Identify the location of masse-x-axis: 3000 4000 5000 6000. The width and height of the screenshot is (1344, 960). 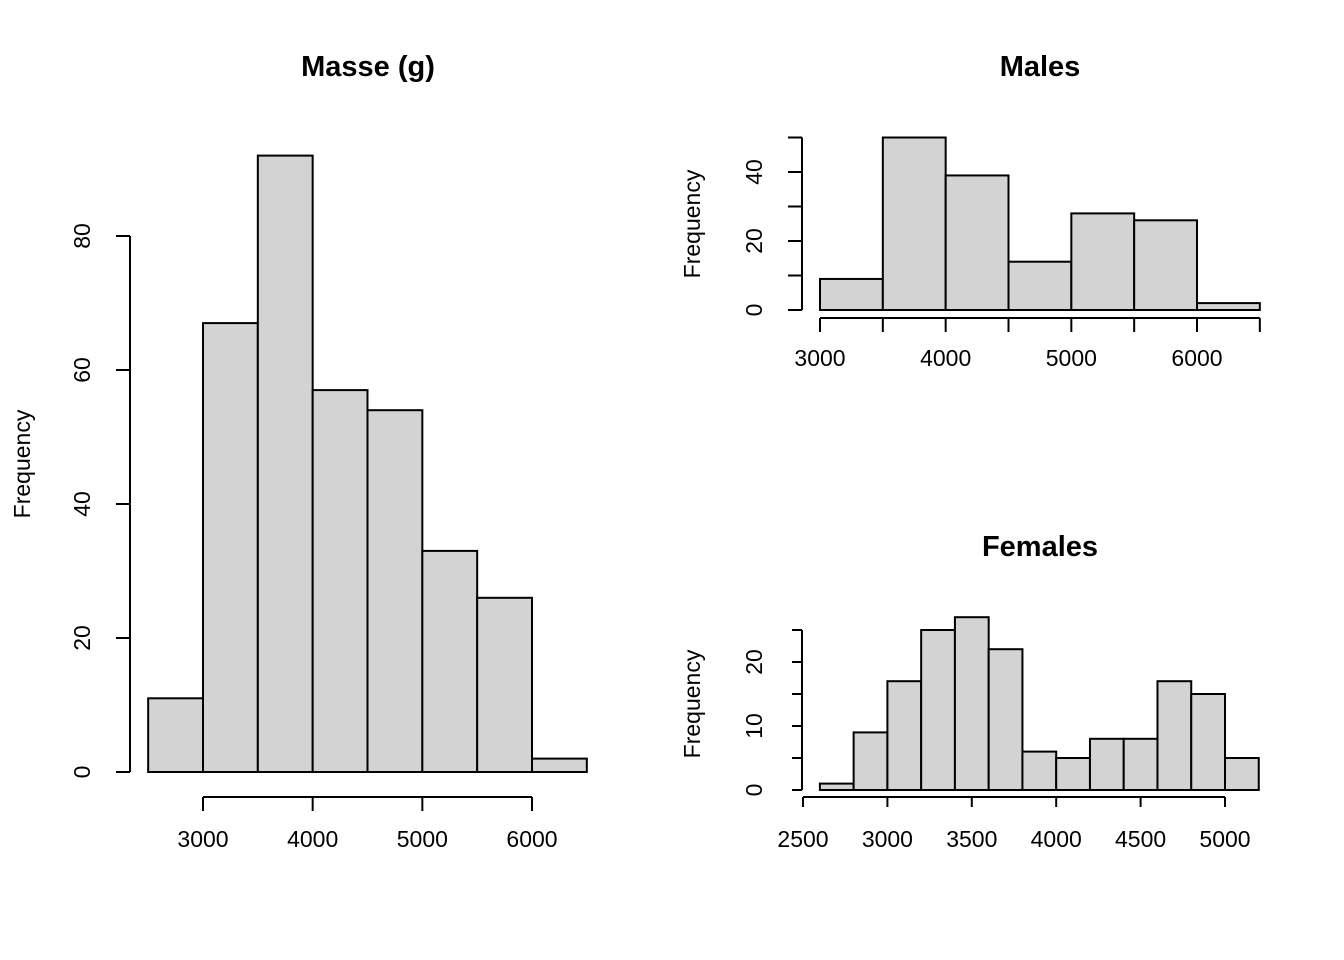
(367, 824).